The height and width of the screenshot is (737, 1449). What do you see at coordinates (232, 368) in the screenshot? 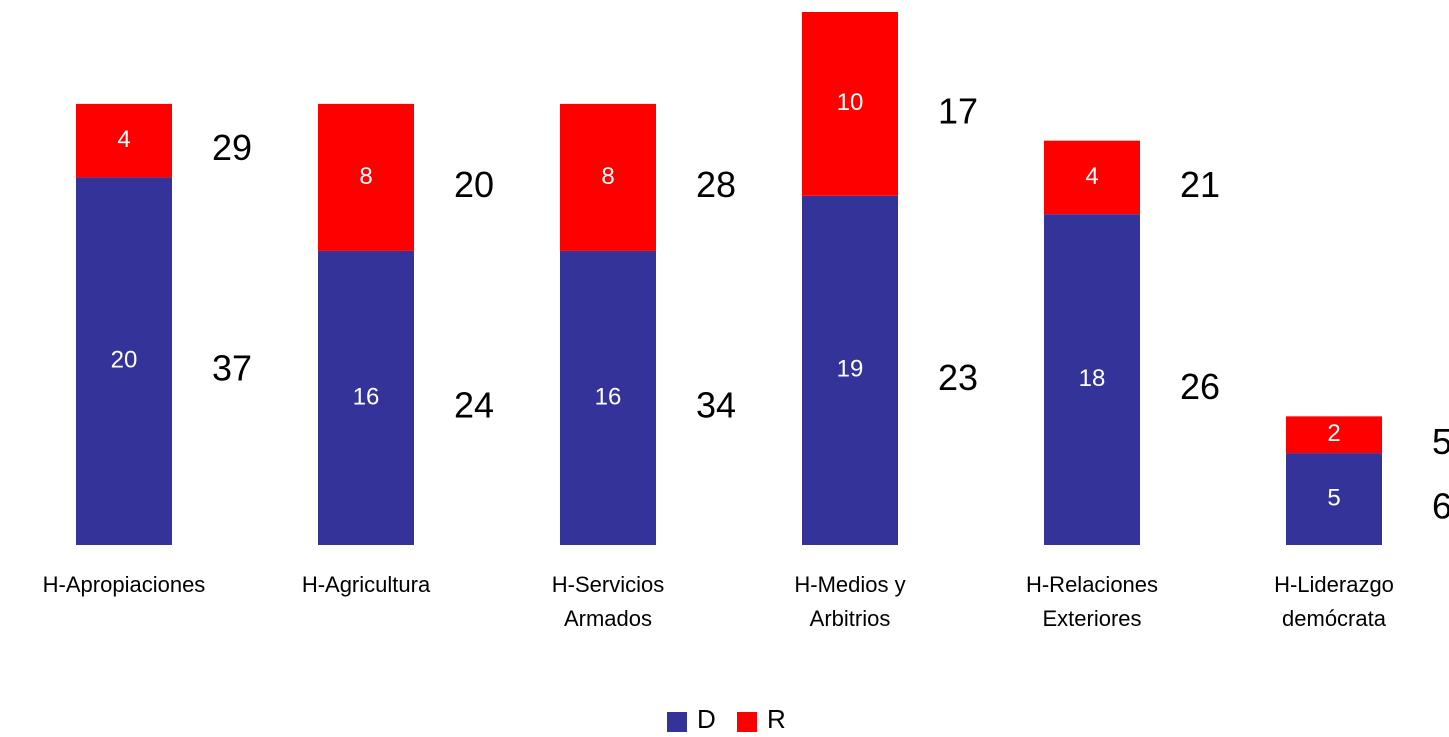
I see `side-label: 37` at bounding box center [232, 368].